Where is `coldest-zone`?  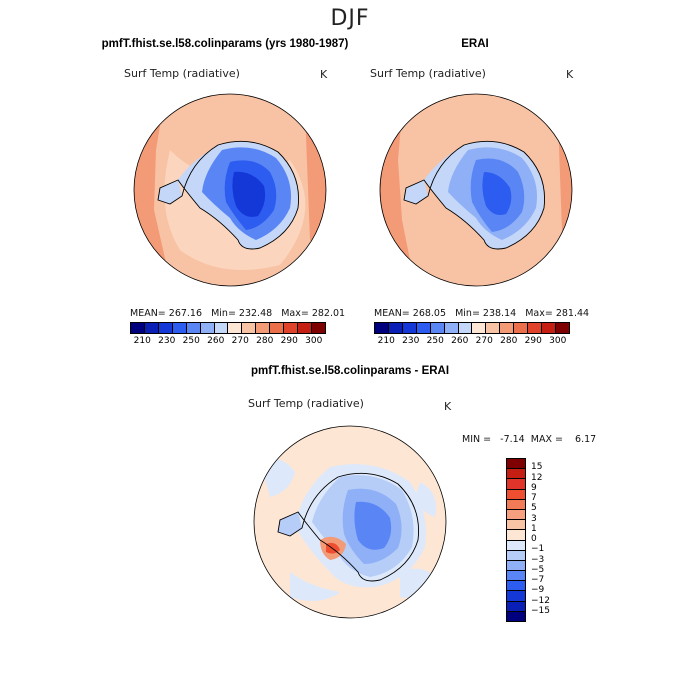 coldest-zone is located at coordinates (373, 525).